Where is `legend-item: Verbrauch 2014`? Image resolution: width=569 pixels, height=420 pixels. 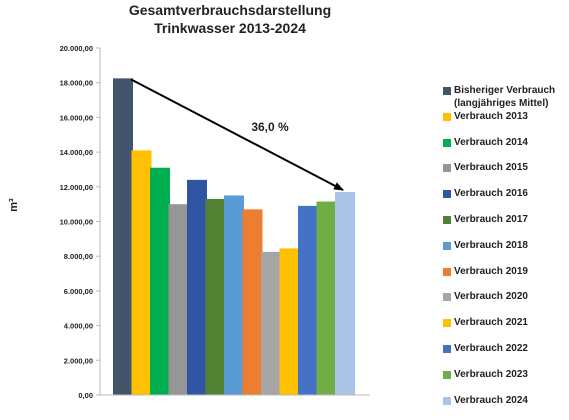 legend-item: Verbrauch 2014 is located at coordinates (506, 150).